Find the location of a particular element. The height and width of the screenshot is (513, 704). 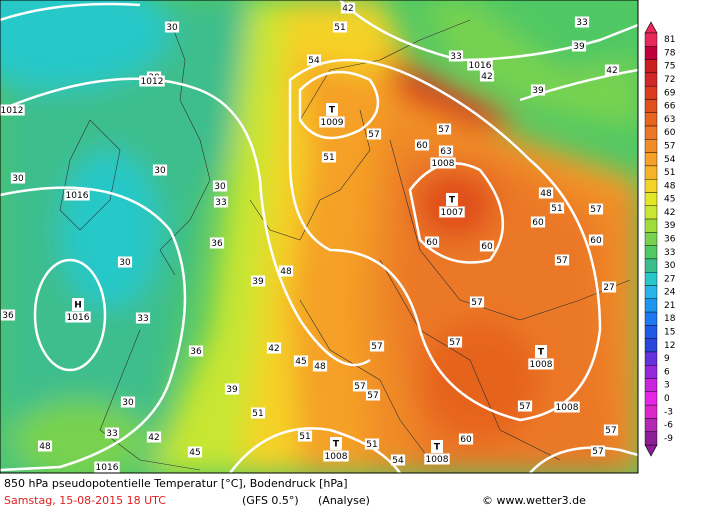

colorbar-label: 27 is located at coordinates (669, 279).